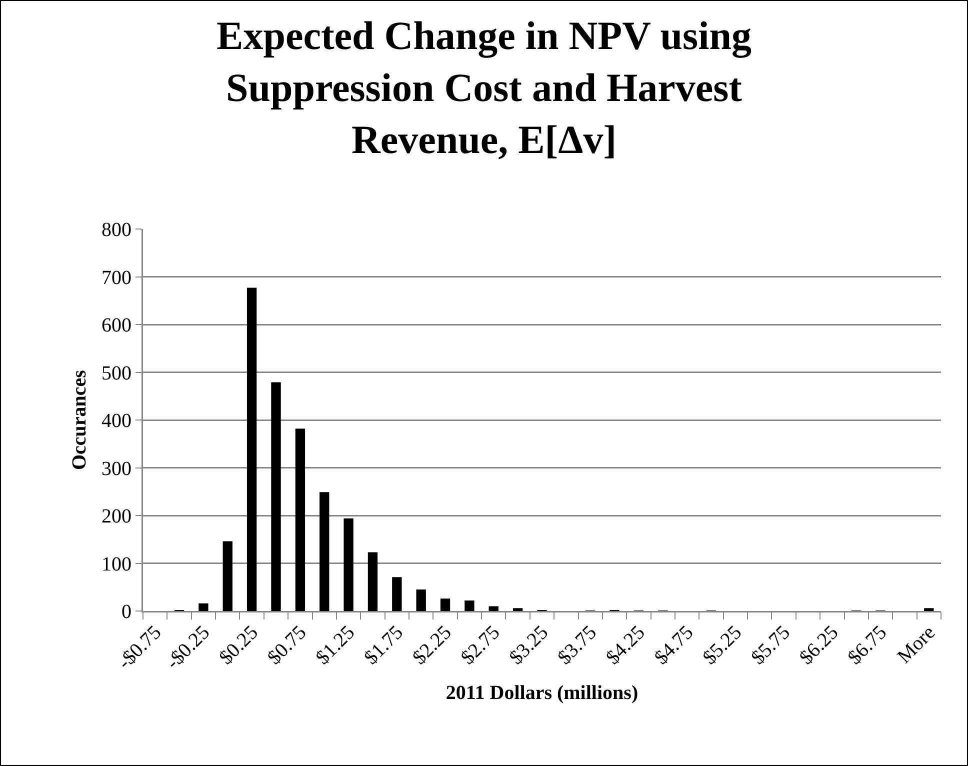 This screenshot has width=968, height=766. What do you see at coordinates (117, 277) in the screenshot?
I see `y-tick-label: 700` at bounding box center [117, 277].